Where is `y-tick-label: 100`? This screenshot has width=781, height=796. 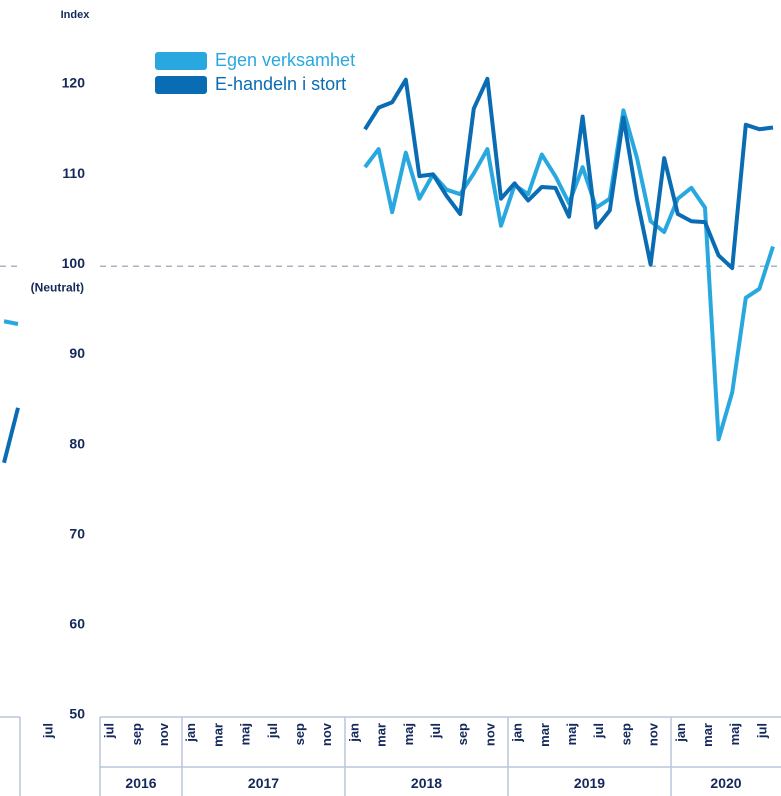
y-tick-label: 100 is located at coordinates (74, 263).